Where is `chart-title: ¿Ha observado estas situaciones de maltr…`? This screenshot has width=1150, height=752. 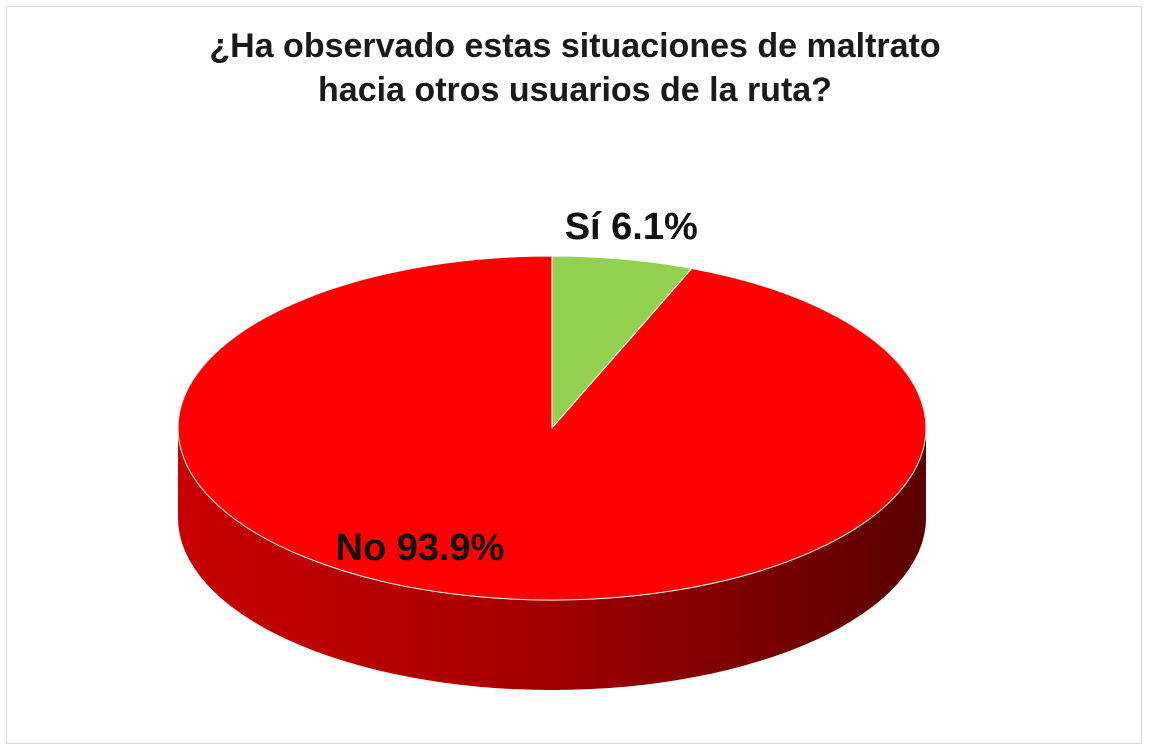
chart-title: ¿Ha observado estas situaciones de maltr… is located at coordinates (575, 68).